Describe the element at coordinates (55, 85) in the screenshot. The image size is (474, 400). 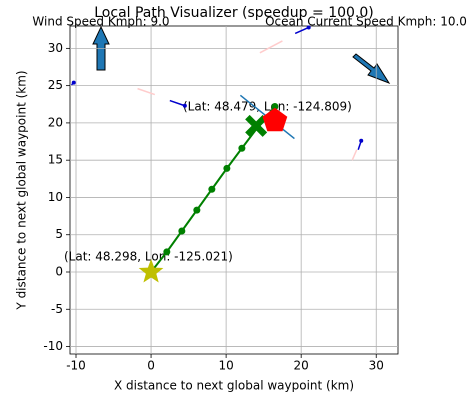
I see `y-tick-label: 25` at that location.